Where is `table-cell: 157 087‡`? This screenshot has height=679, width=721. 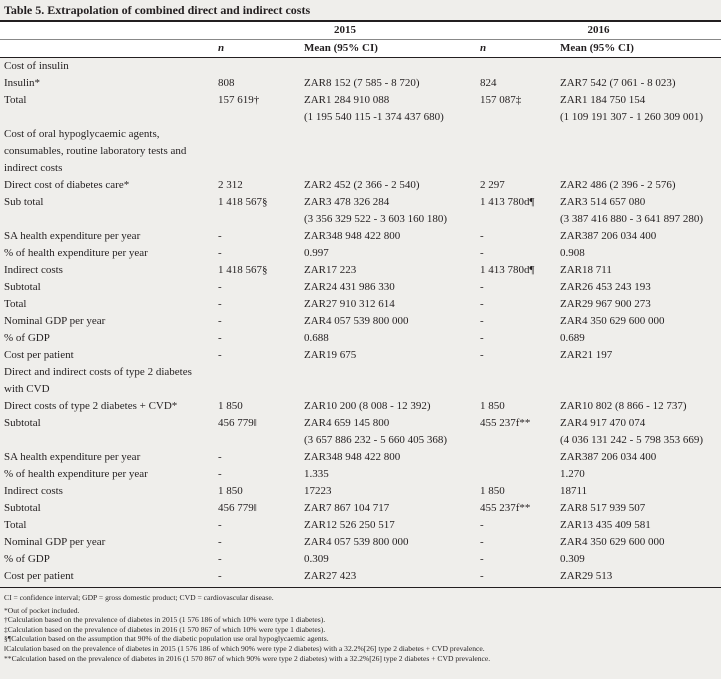
table-cell: 157 087‡ is located at coordinates (501, 100).